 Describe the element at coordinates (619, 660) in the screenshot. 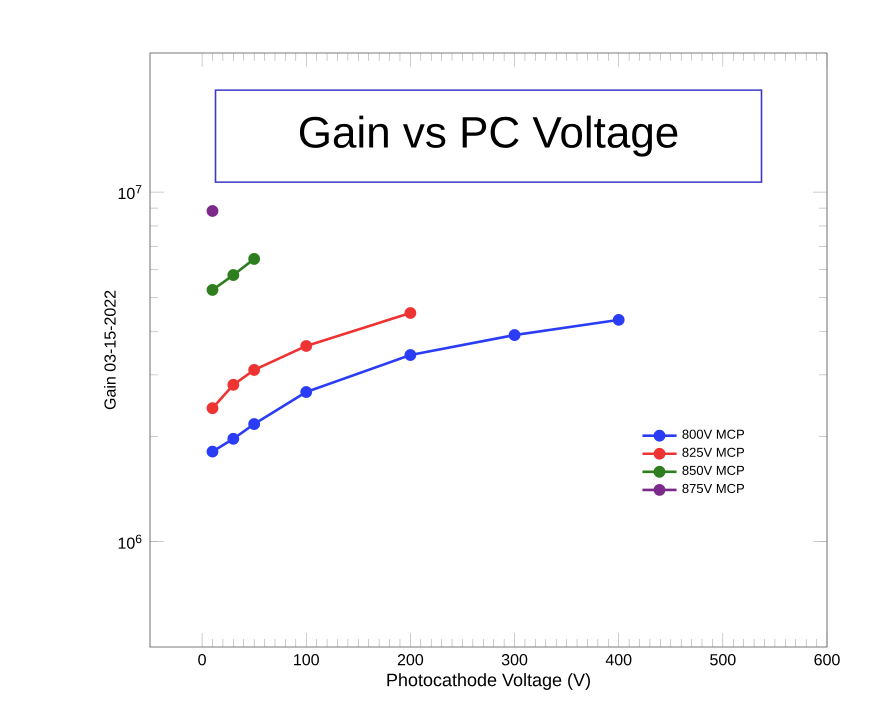

I see `x-tick-label: 400` at that location.